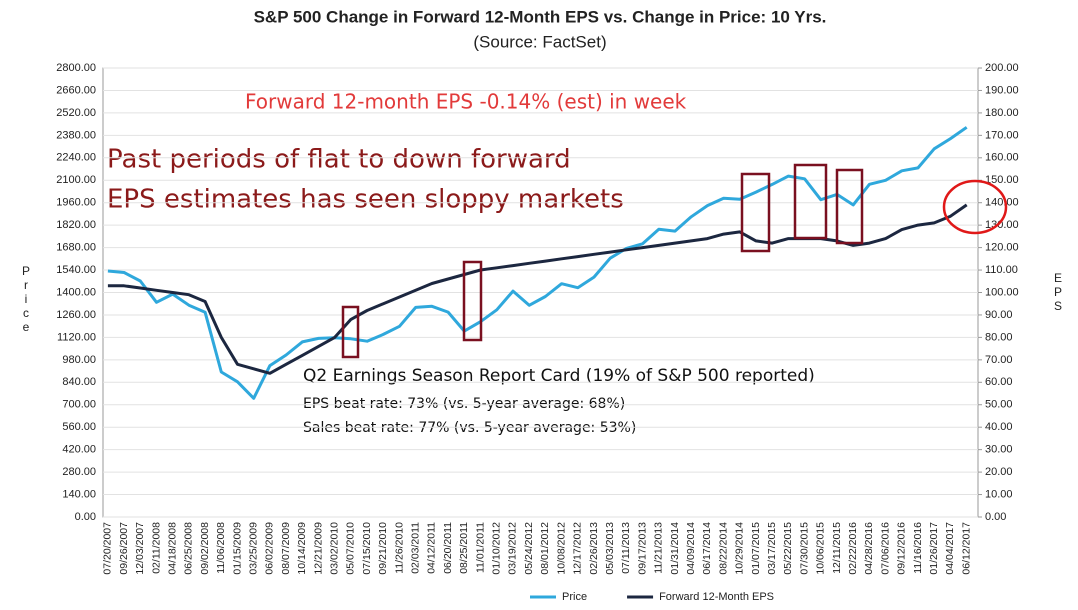 Image resolution: width=1078 pixels, height=610 pixels. I want to click on x-tick-label: 07/15/2010, so click(367, 548).